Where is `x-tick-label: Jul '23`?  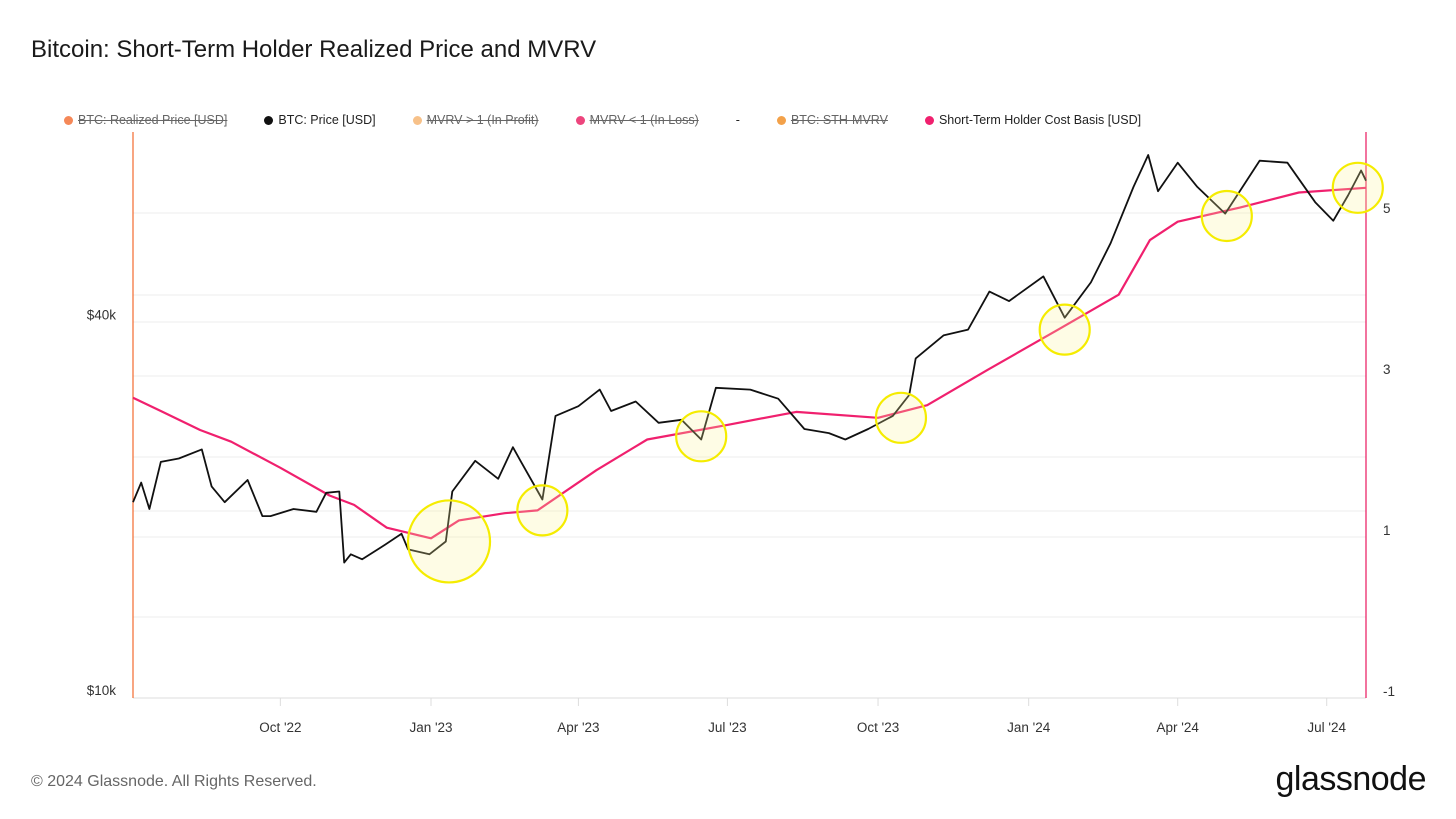 x-tick-label: Jul '23 is located at coordinates (727, 727).